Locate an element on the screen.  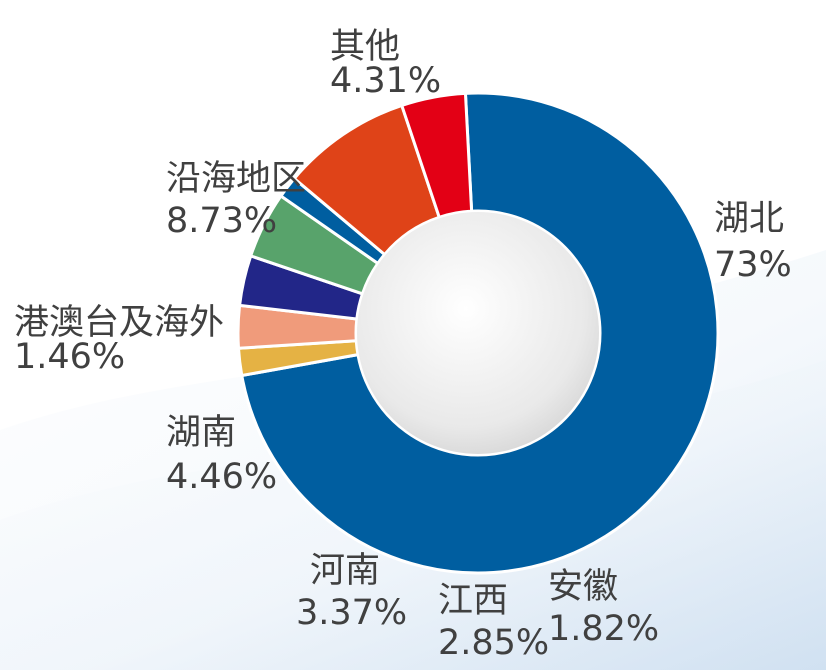
donut-hole is located at coordinates (478, 333).